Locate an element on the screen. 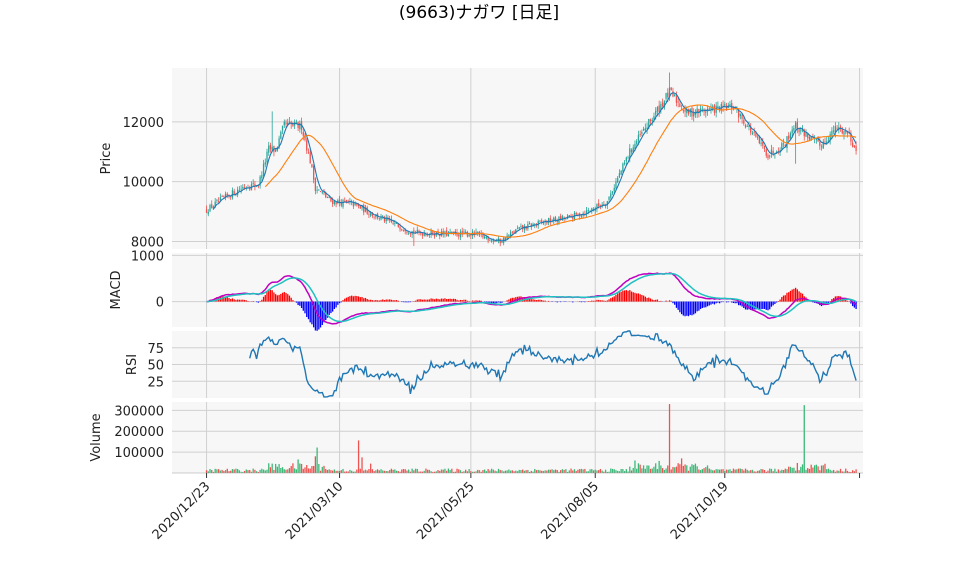 The image size is (958, 579). vol-tick-label: 200000 is located at coordinates (139, 432).